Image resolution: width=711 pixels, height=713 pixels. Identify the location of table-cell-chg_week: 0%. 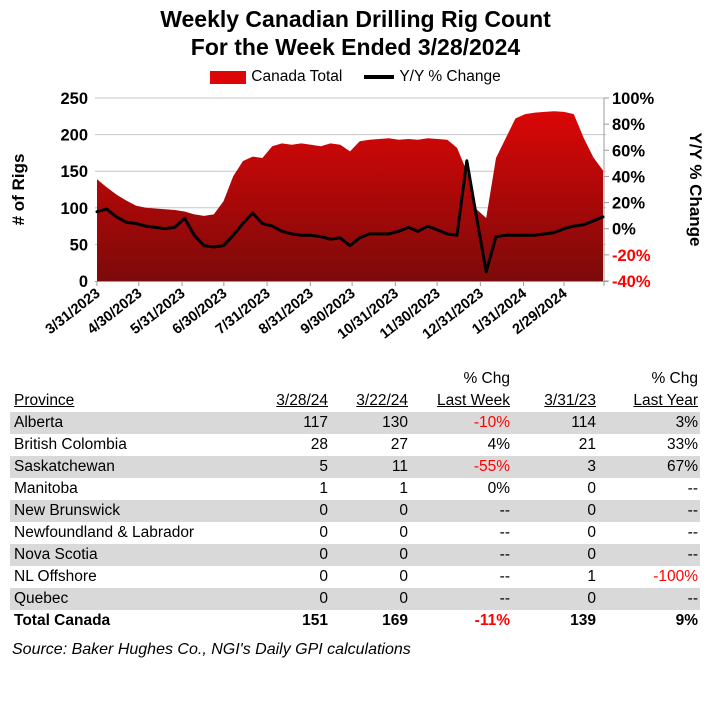
(498, 488).